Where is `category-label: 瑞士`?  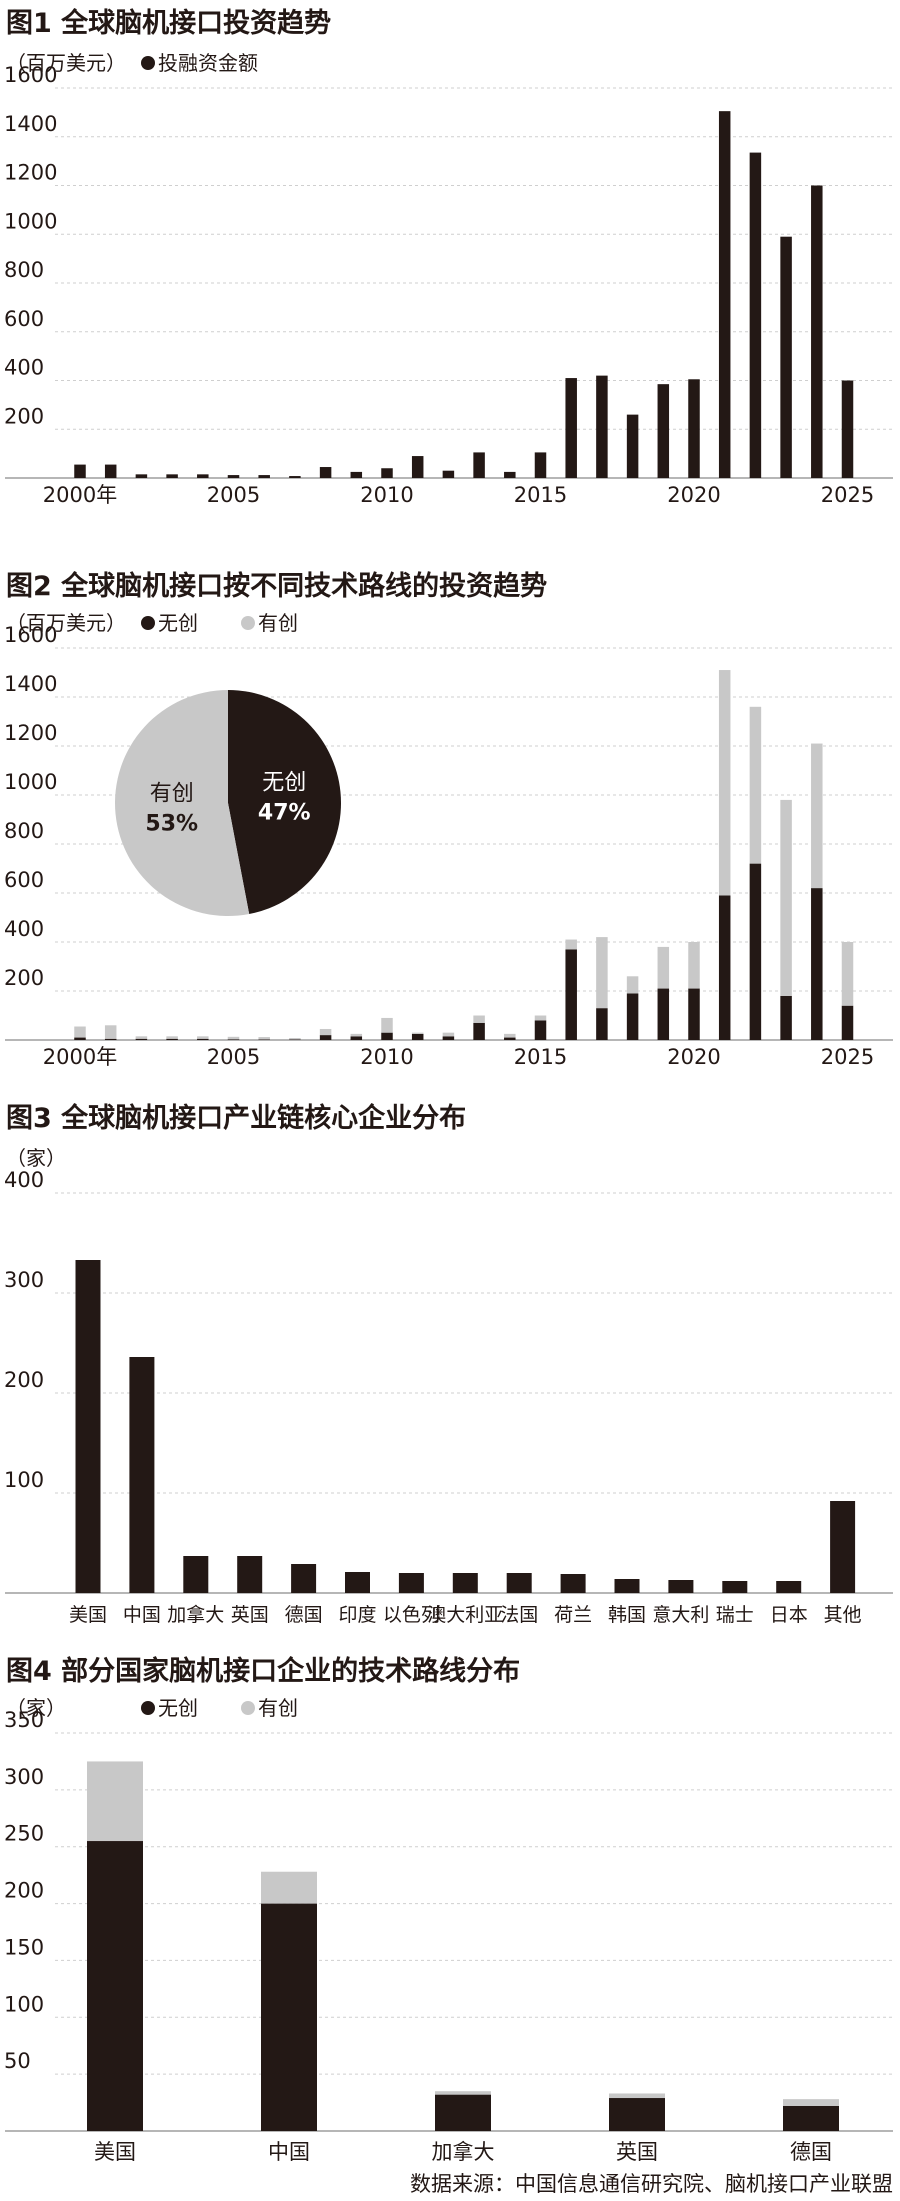 category-label: 瑞士 is located at coordinates (735, 1615).